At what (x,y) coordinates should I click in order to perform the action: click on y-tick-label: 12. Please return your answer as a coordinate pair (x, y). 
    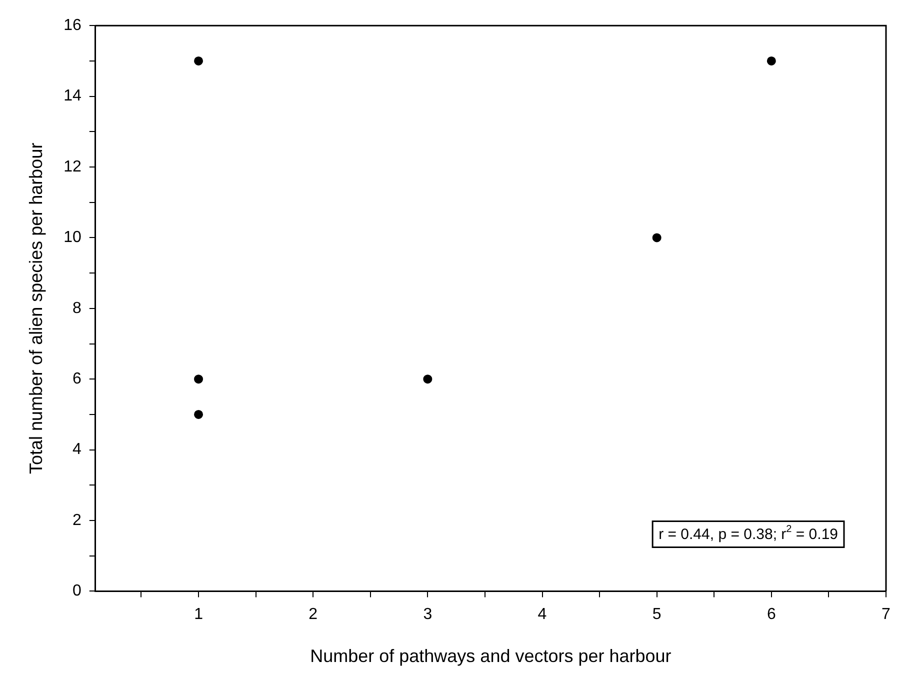
    Looking at the image, I should click on (73, 167).